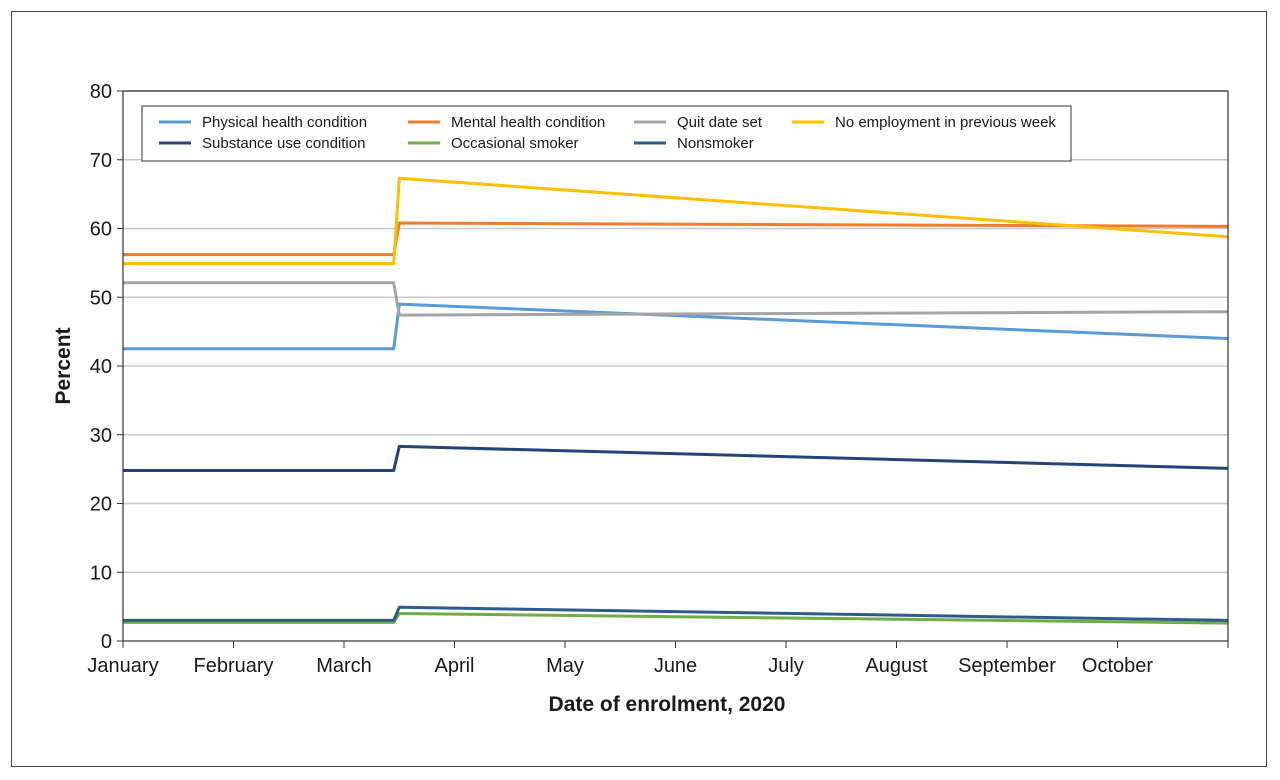 This screenshot has height=780, width=1280. What do you see at coordinates (676, 299) in the screenshot?
I see `series-line-quit-date-set` at bounding box center [676, 299].